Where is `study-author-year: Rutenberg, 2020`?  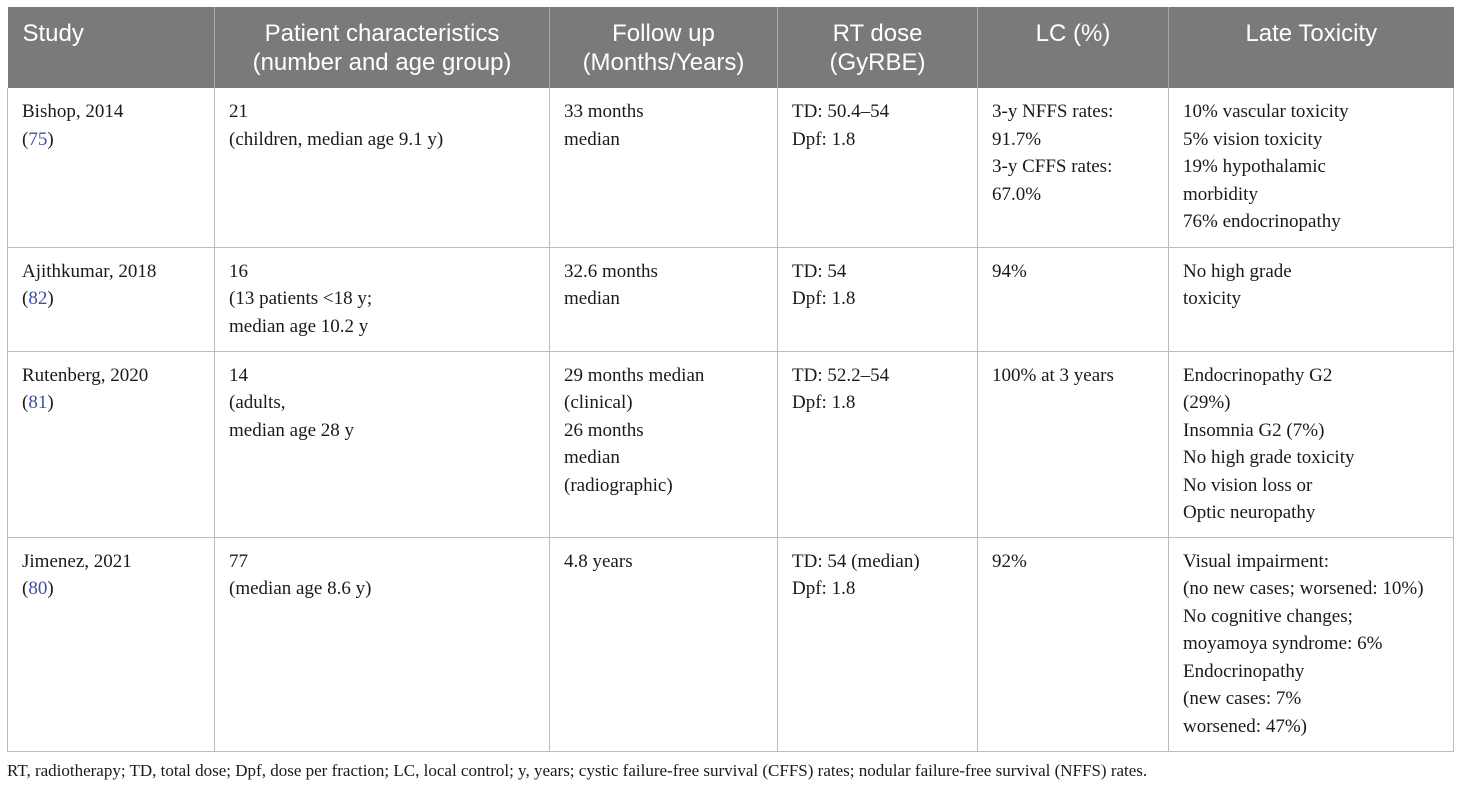 study-author-year: Rutenberg, 2020 is located at coordinates (85, 375).